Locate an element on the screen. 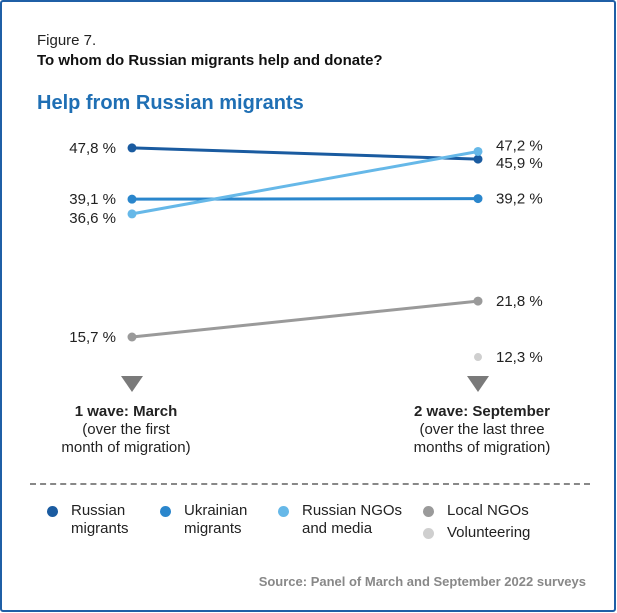 Image resolution: width=617 pixels, height=613 pixels. wave-1-desc-line-1: (over the first is located at coordinates (126, 429).